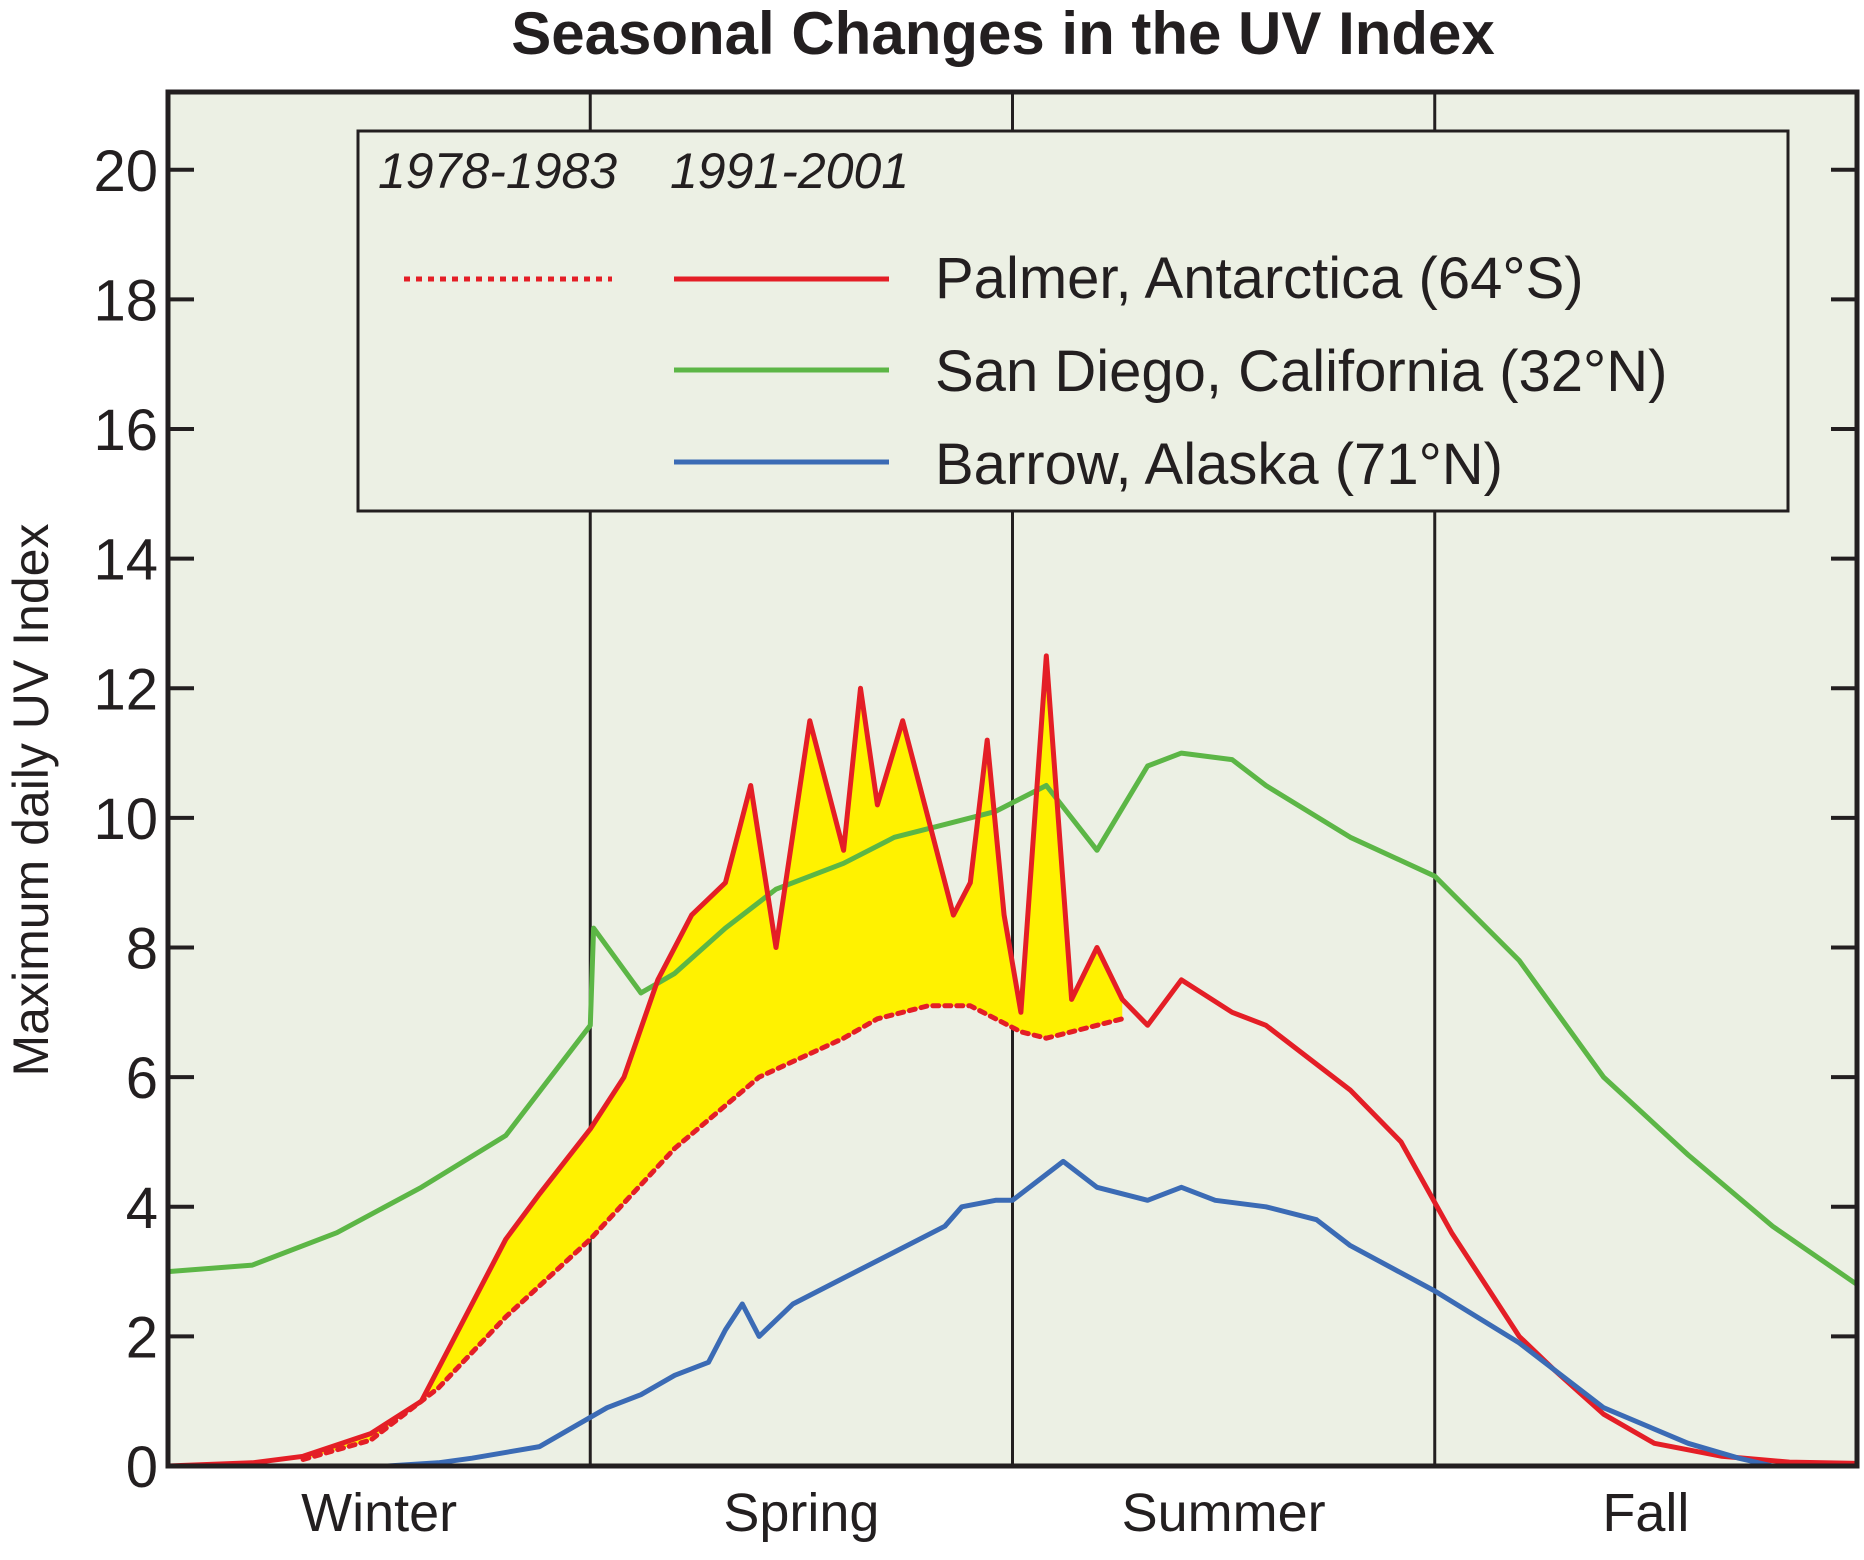 The image size is (1864, 1560). I want to click on legend-label-barrow: Barrow, Alaska (71°N), so click(1219, 464).